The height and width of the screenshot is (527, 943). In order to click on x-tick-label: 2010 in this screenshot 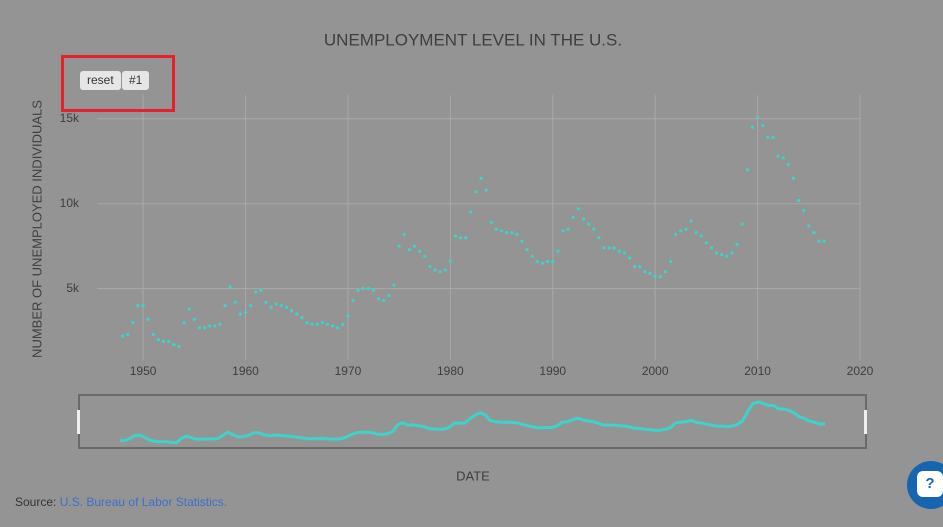, I will do `click(757, 371)`.